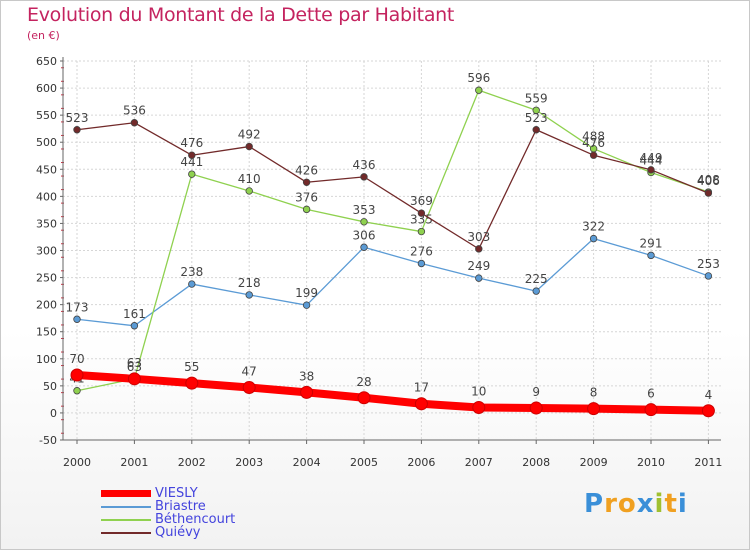  Describe the element at coordinates (46, 332) in the screenshot. I see `y-tick-label: 150` at that location.